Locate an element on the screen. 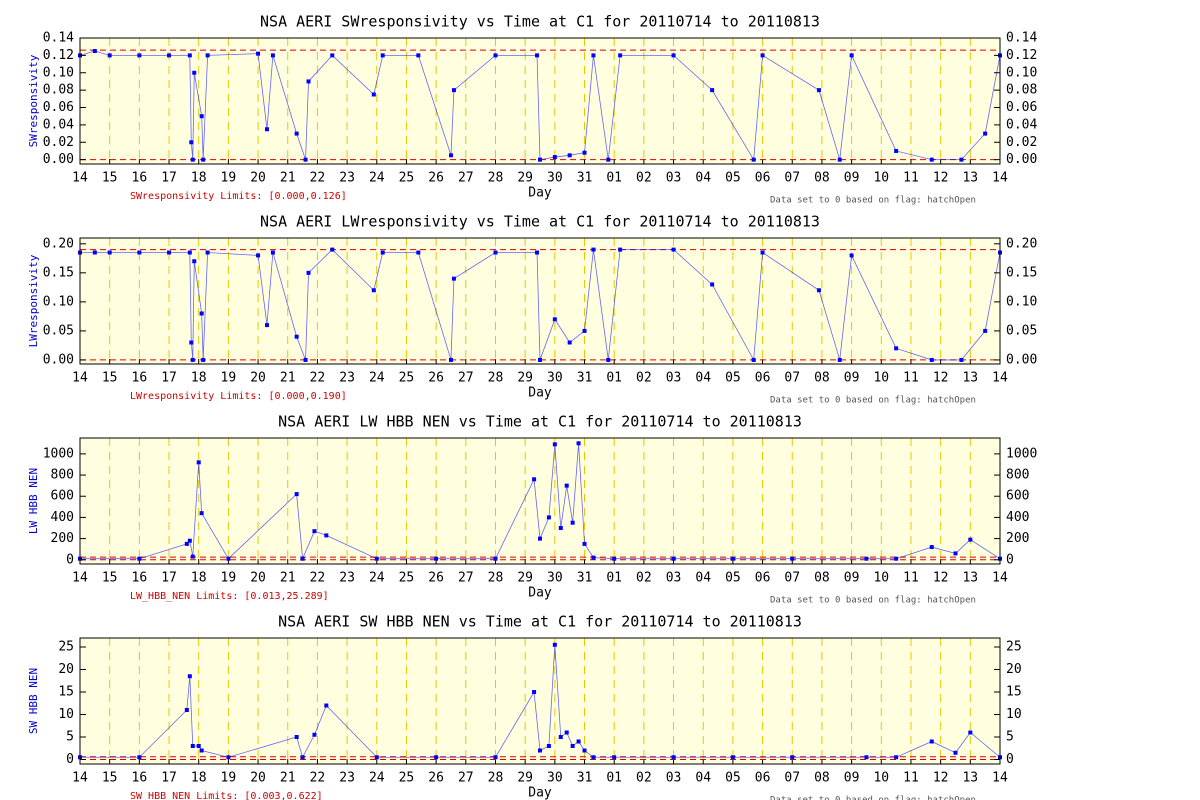  y-tick-label-right: 0.12 is located at coordinates (1021, 55).